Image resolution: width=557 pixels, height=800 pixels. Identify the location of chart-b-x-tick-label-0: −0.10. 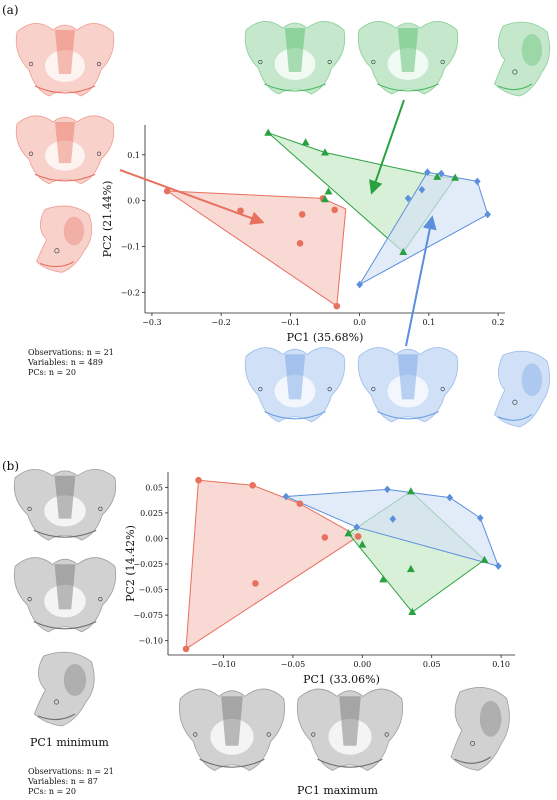
(223, 664).